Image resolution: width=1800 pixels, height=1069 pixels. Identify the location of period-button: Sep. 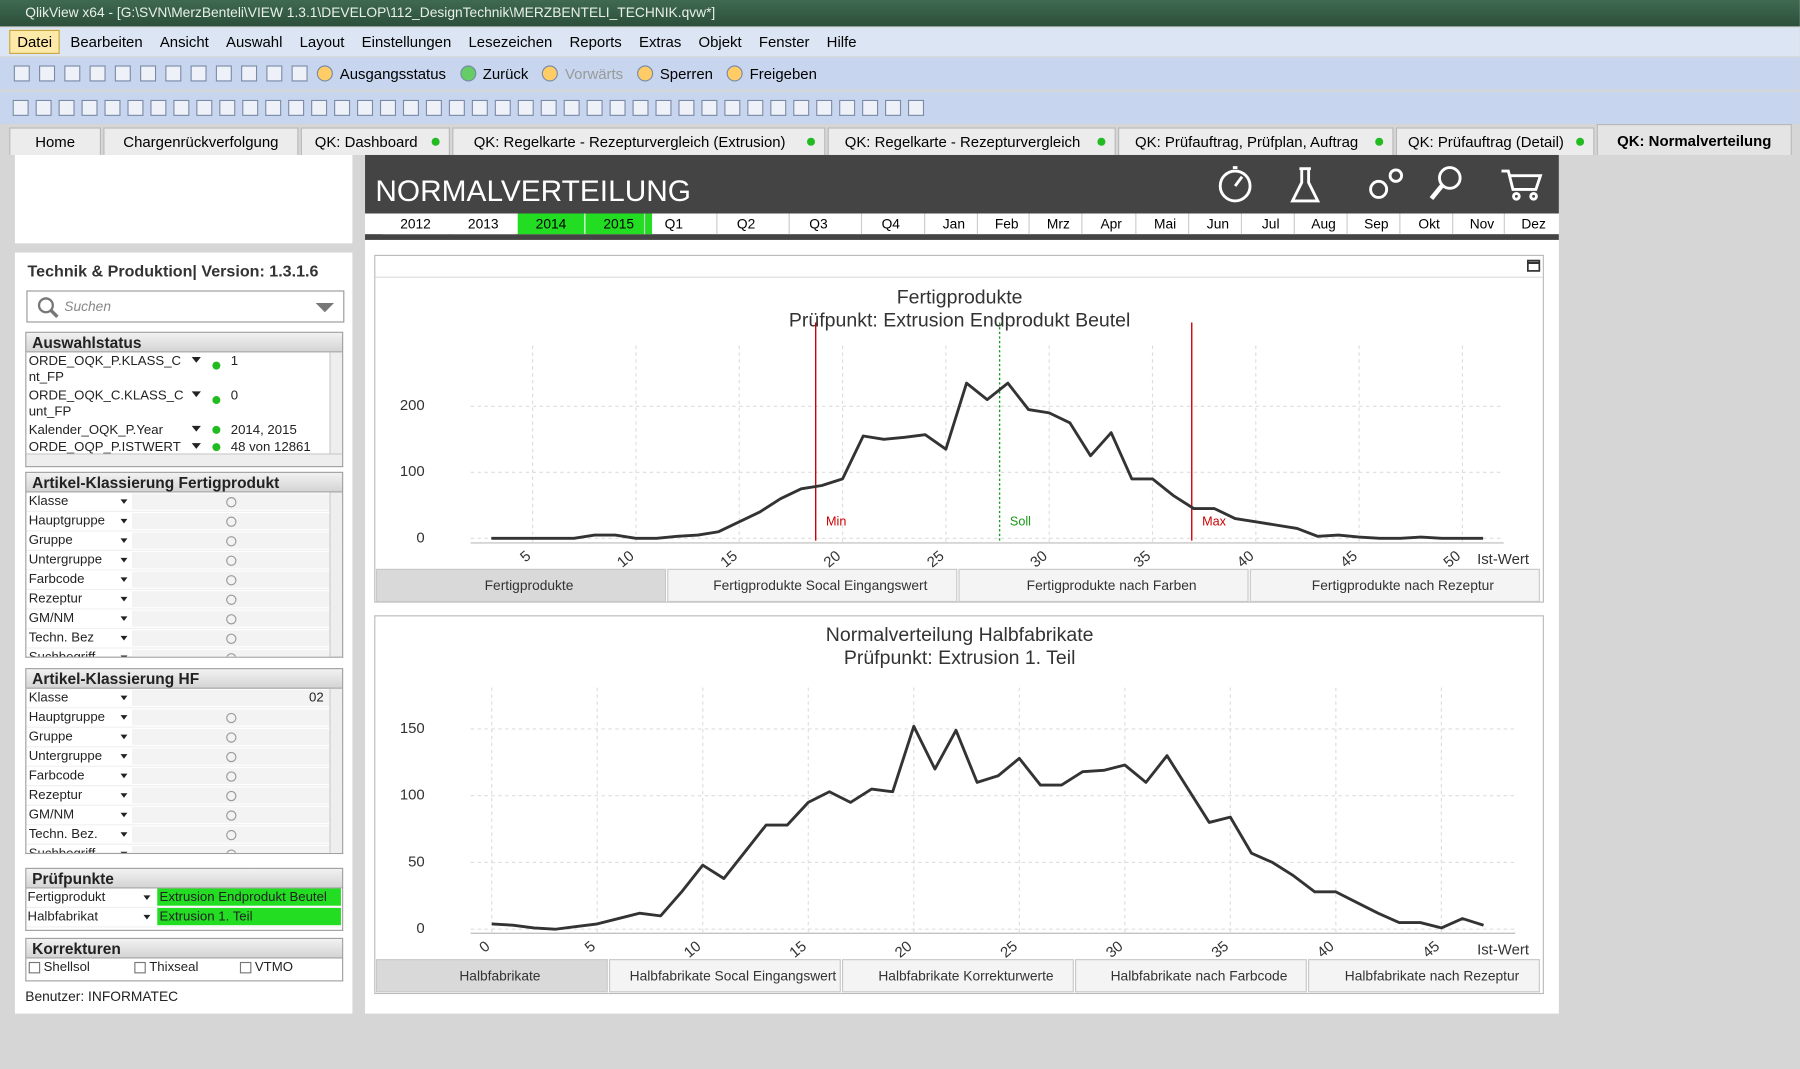
(1375, 224).